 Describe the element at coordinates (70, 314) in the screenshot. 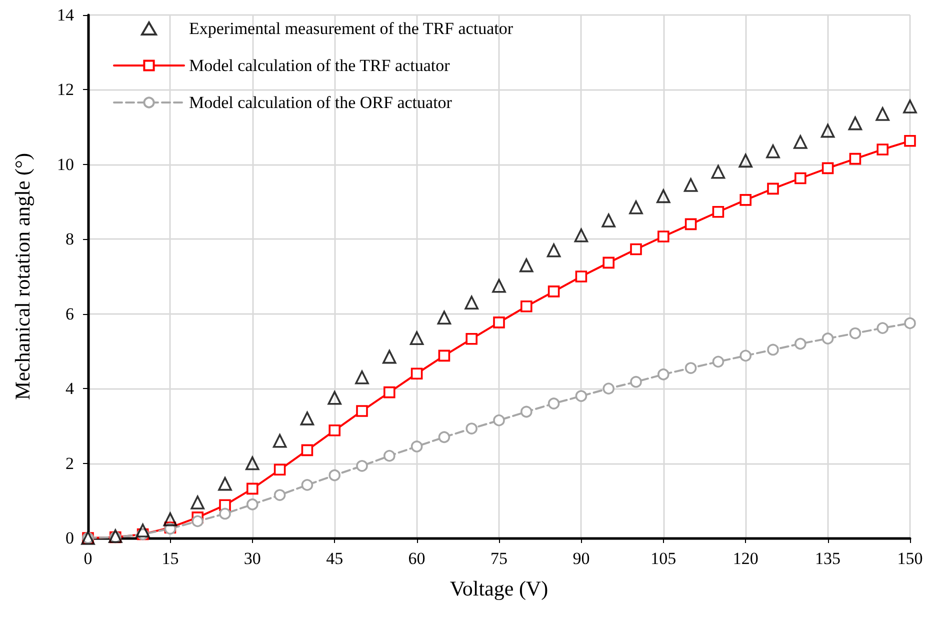

I see `y-tick-label: 6` at that location.